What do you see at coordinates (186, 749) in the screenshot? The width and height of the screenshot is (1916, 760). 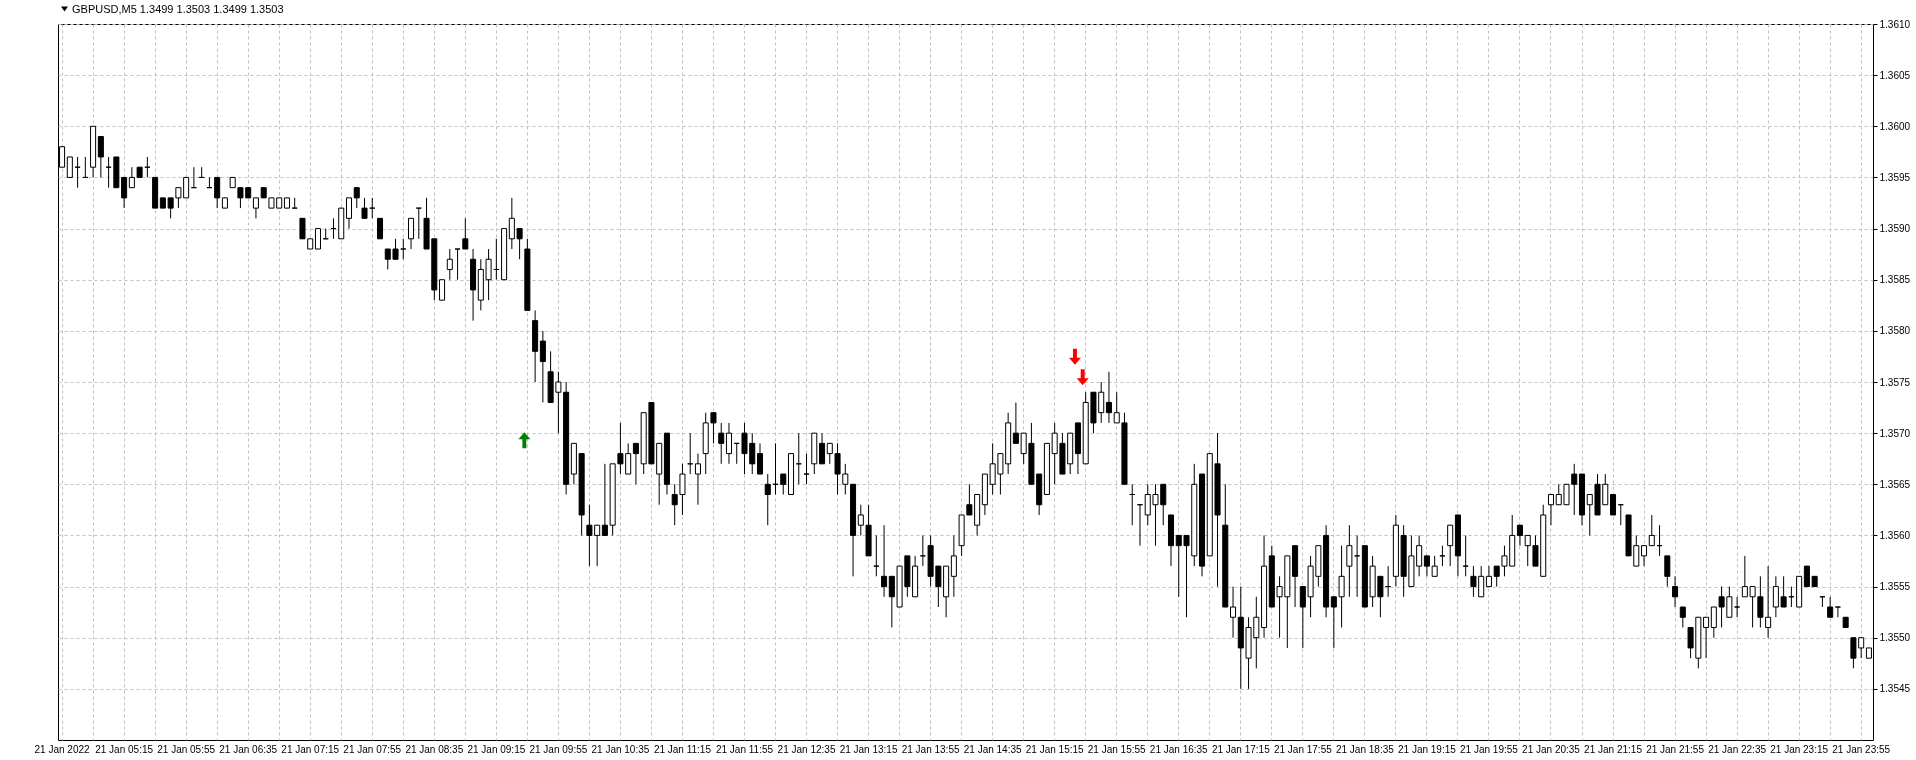 I see `x-tick-label: 21 Jan 05:55` at bounding box center [186, 749].